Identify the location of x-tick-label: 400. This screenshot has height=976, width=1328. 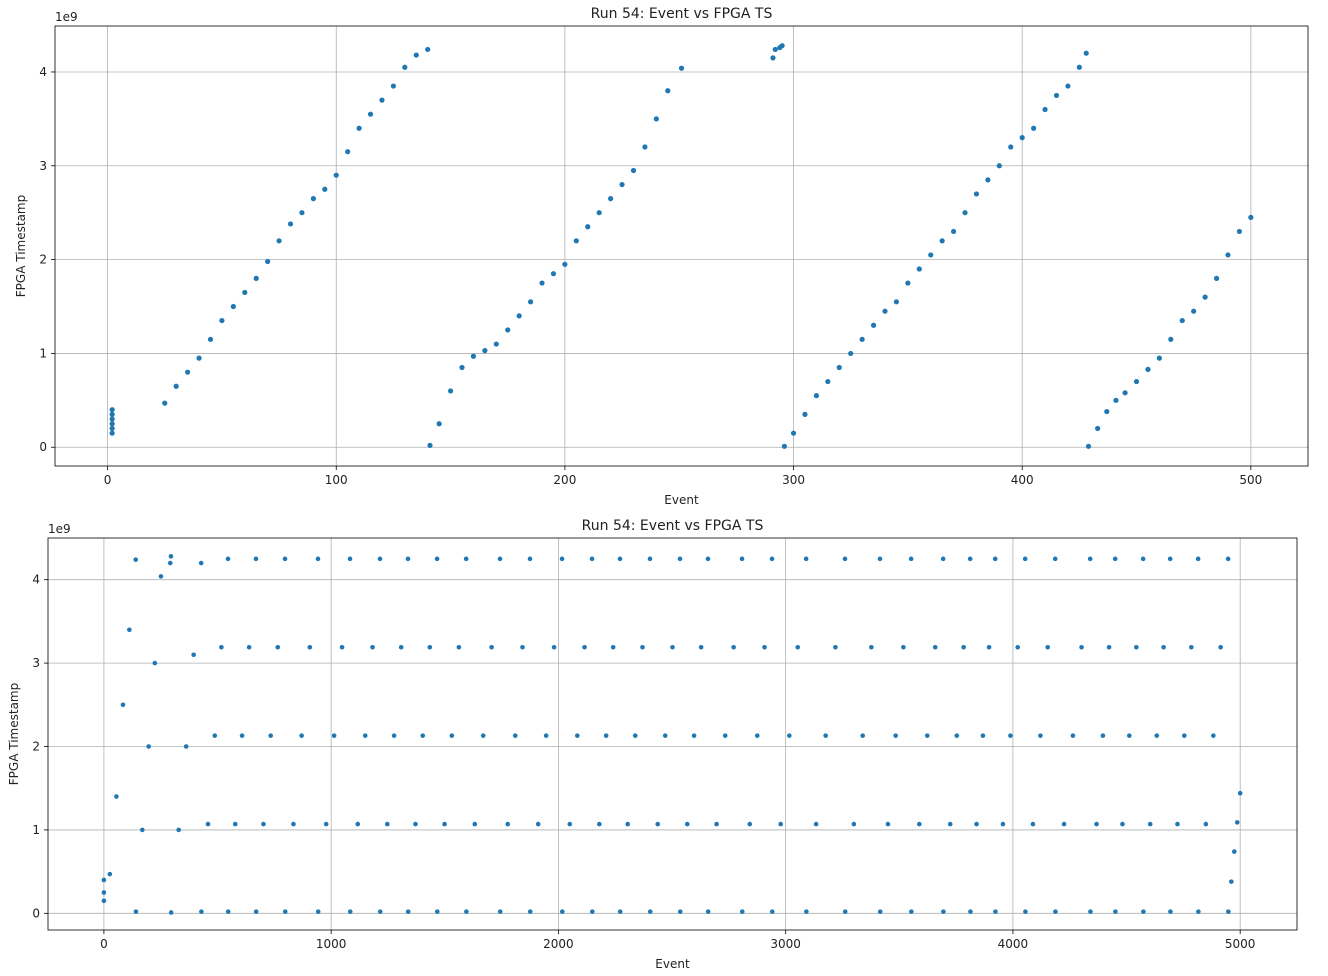
(1022, 480).